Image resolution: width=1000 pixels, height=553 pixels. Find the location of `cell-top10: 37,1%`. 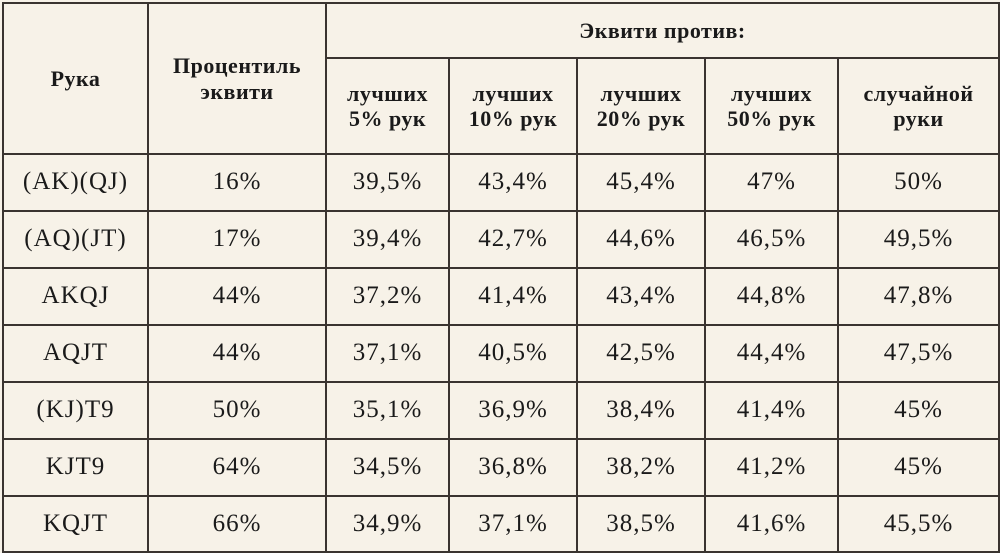

cell-top10: 37,1% is located at coordinates (513, 524).